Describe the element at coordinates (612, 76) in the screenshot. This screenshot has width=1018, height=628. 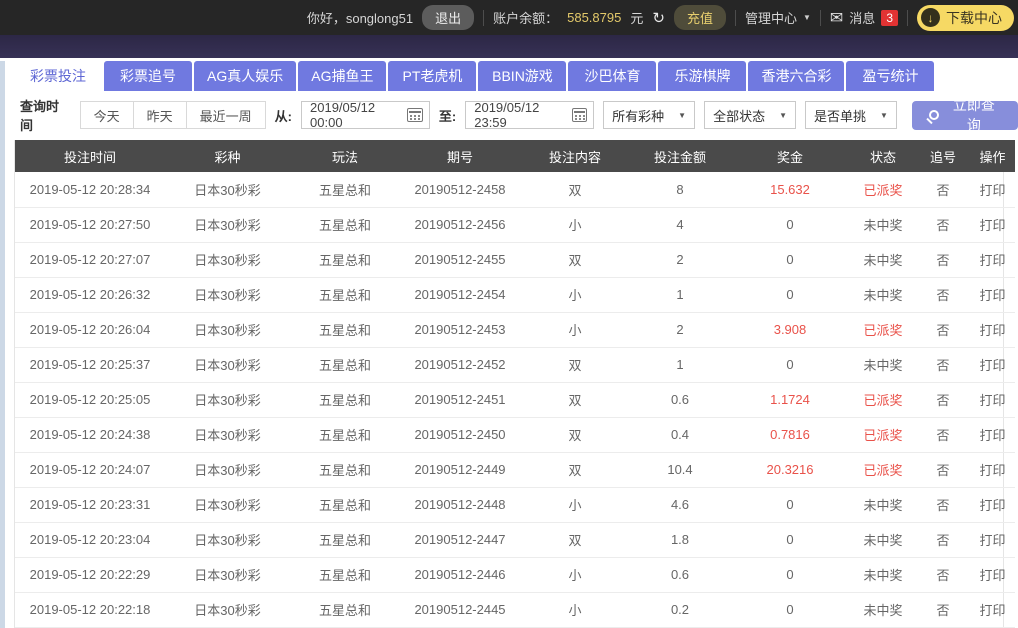
I see `tab: 沙巴体育` at that location.